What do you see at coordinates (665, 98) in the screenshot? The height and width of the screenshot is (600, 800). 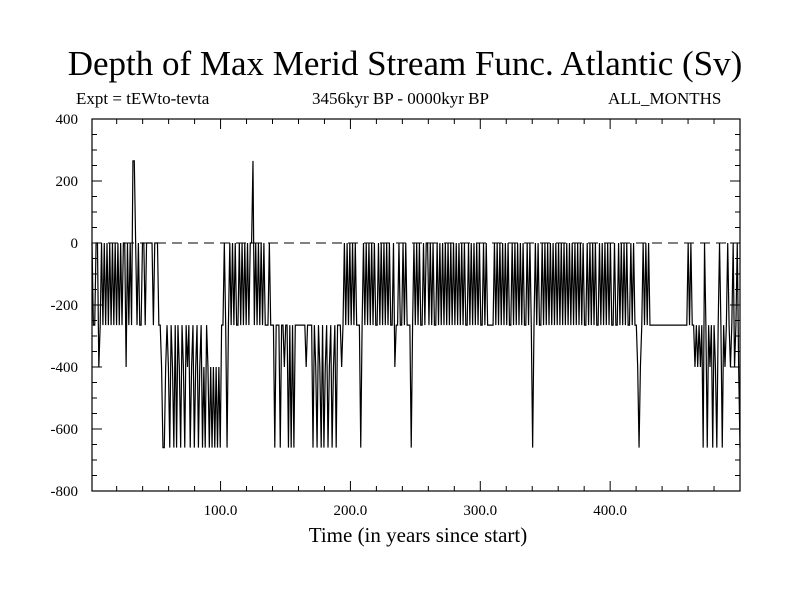 I see `months-label: ALL_MONTHS` at bounding box center [665, 98].